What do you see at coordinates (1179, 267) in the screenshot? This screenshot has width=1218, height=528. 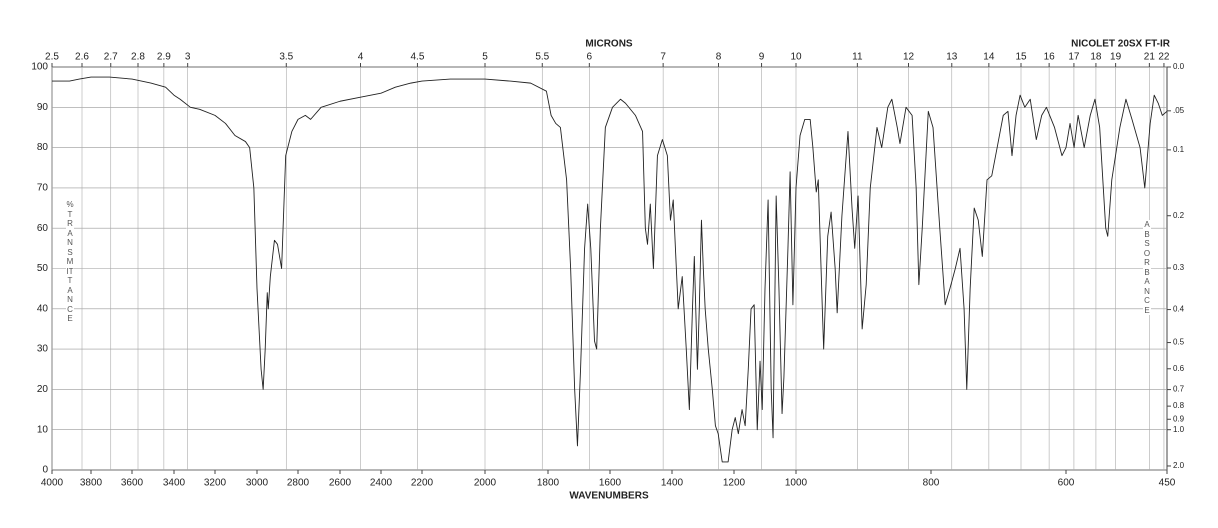 I see `y2-tick-label: 0.3` at bounding box center [1179, 267].